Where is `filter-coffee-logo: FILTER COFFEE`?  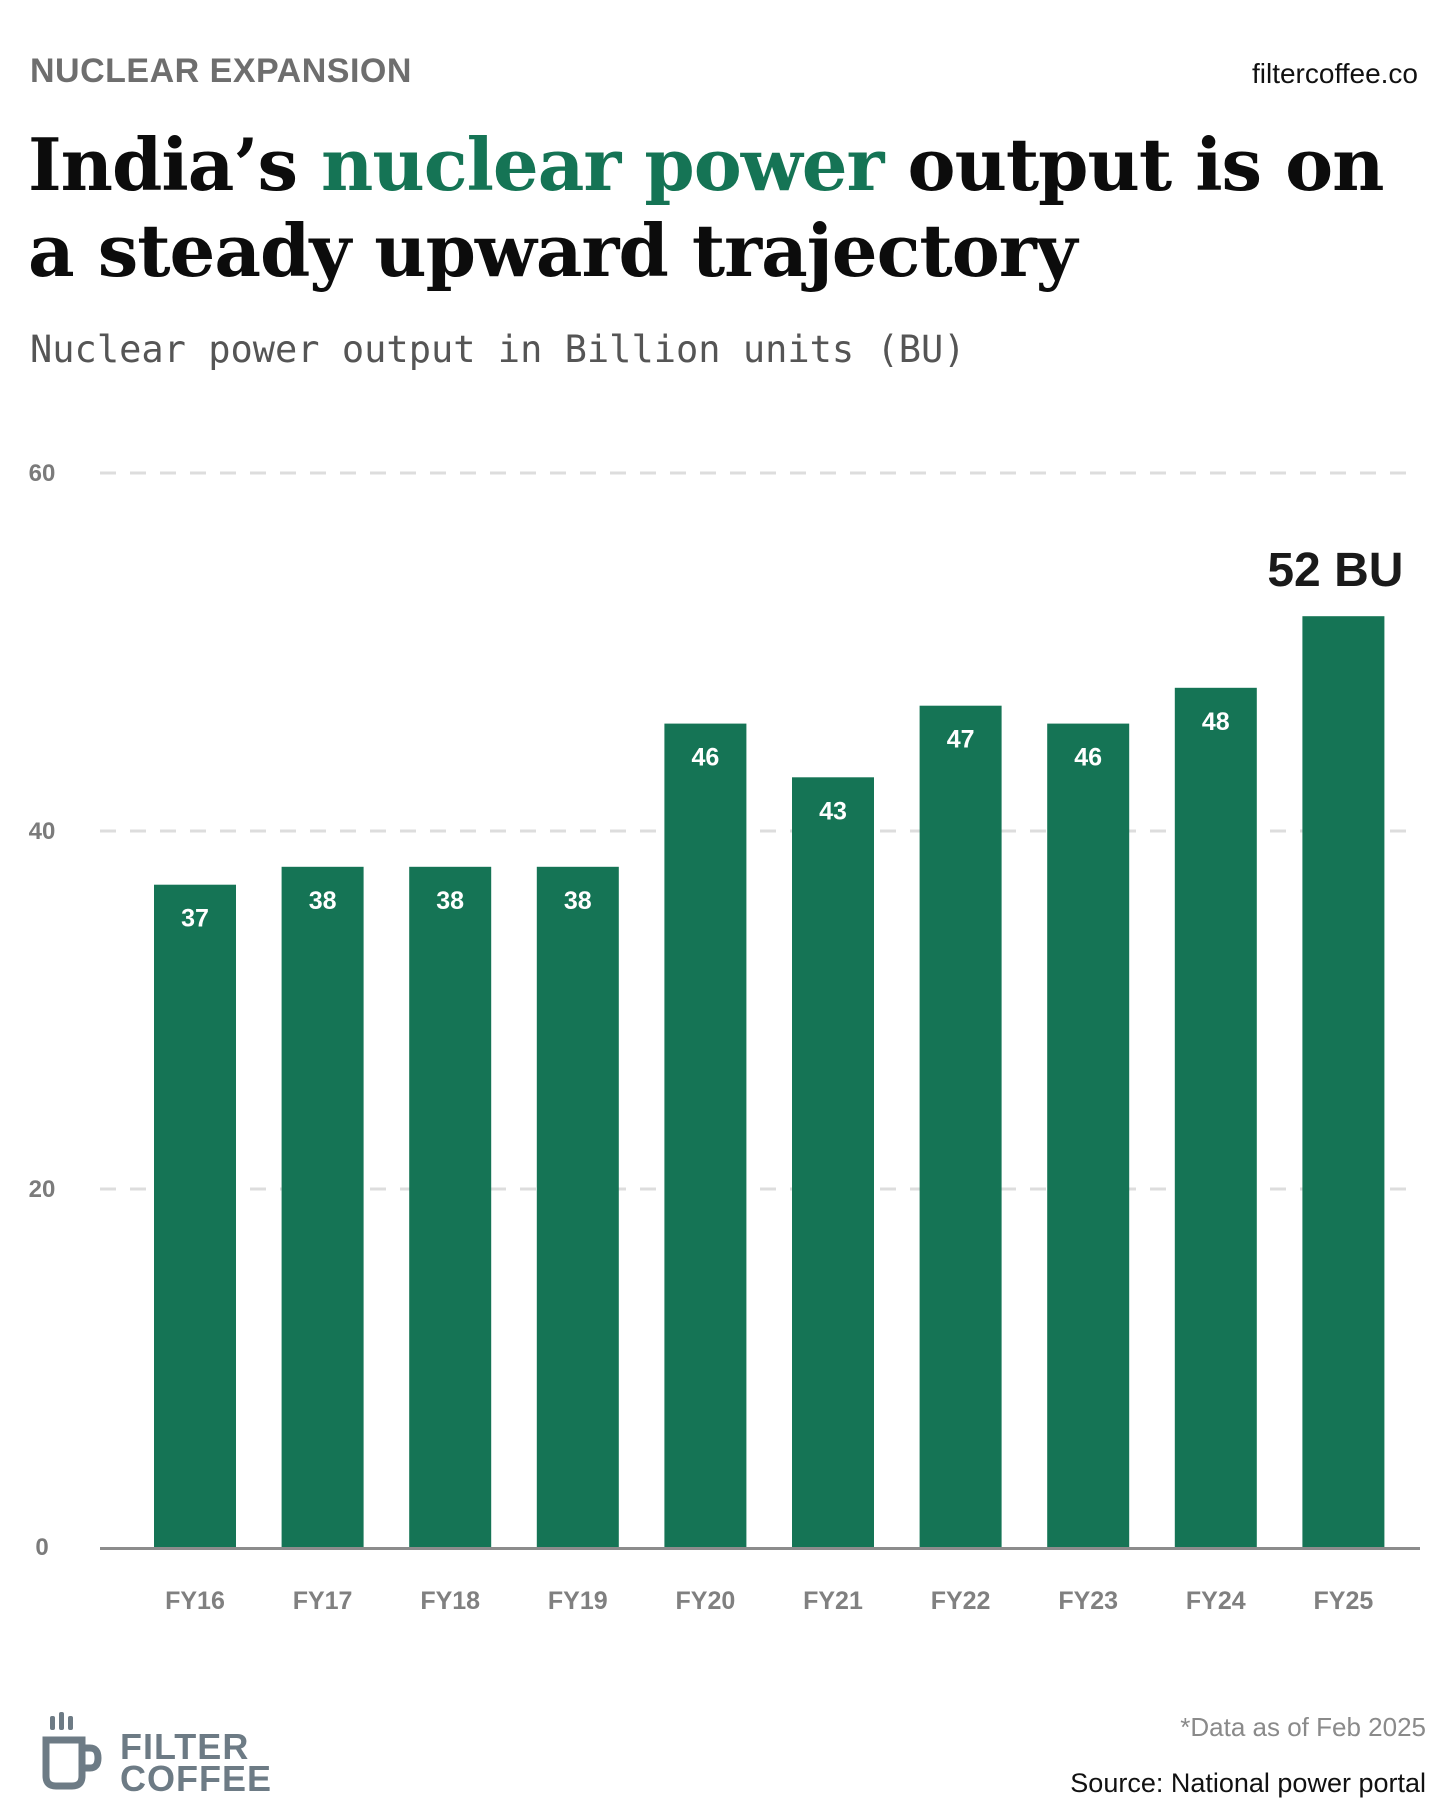 filter-coffee-logo: FILTER COFFEE is located at coordinates (157, 1754).